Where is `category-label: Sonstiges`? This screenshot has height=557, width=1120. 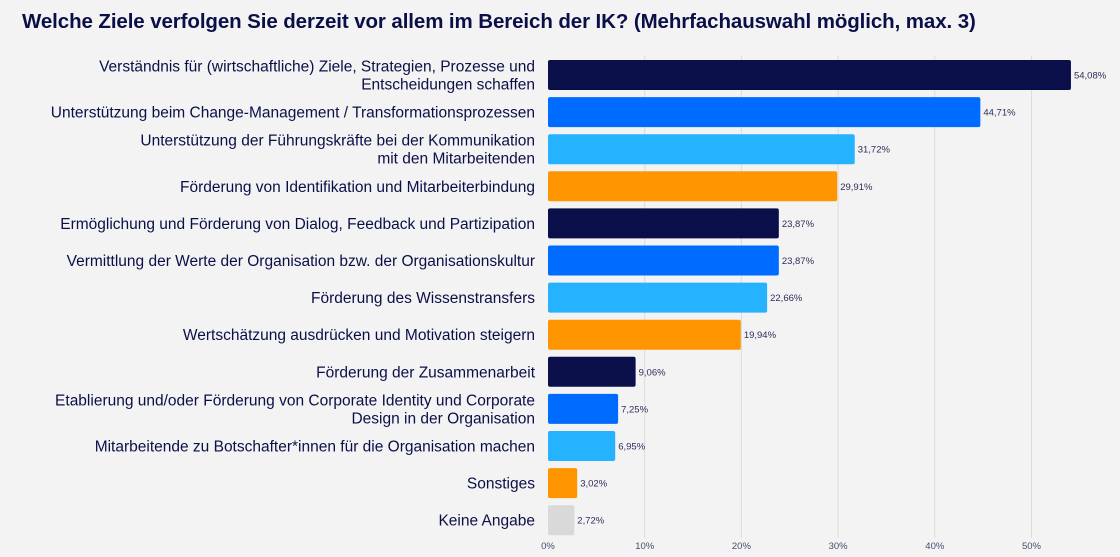
category-label: Sonstiges is located at coordinates (501, 484).